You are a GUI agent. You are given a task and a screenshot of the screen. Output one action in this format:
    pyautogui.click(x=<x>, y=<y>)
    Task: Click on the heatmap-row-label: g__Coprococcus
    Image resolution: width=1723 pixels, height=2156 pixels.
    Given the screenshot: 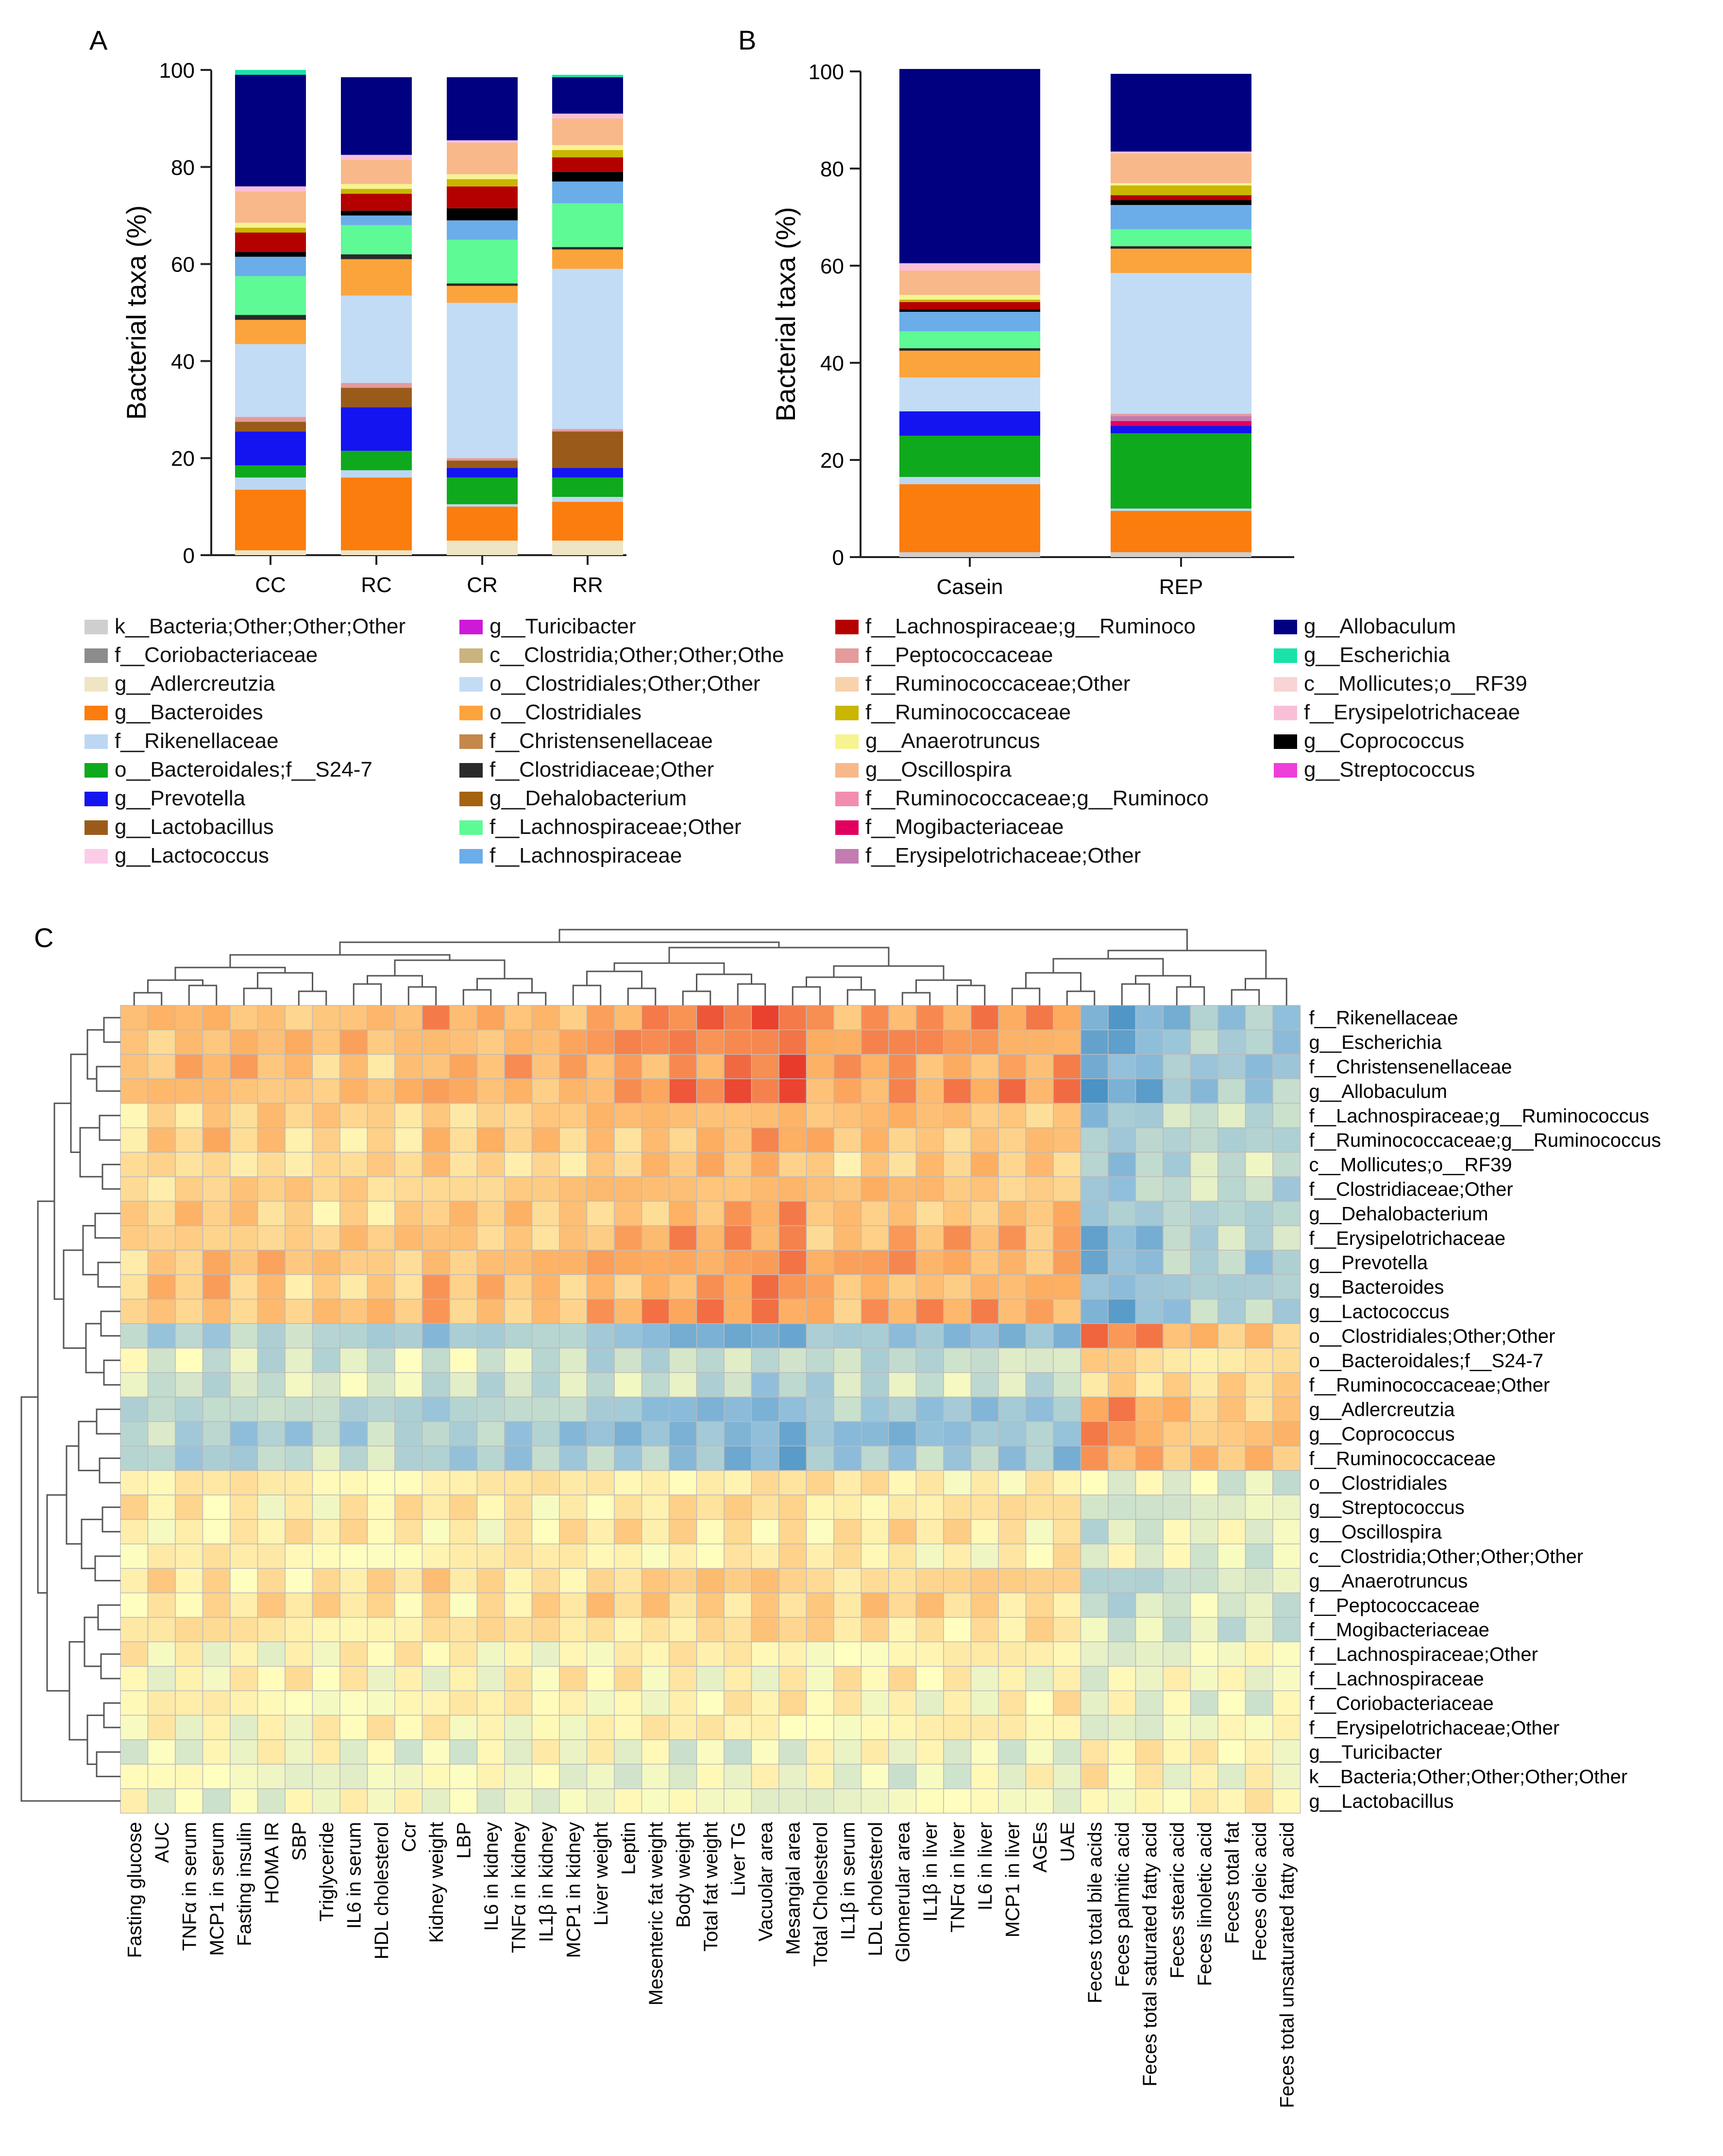 What is the action you would take?
    pyautogui.click(x=1382, y=1434)
    